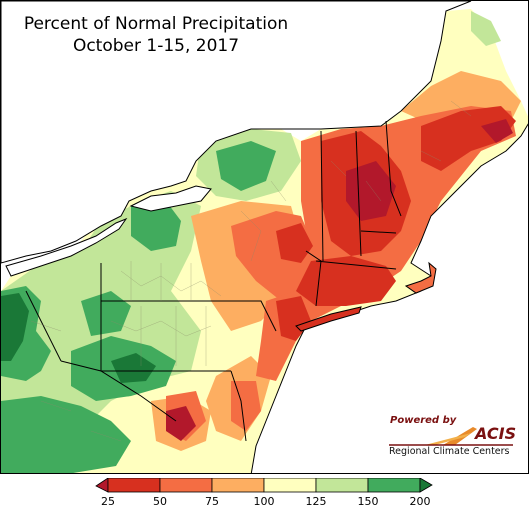  I want to click on legend-colorbar, so click(264, 485).